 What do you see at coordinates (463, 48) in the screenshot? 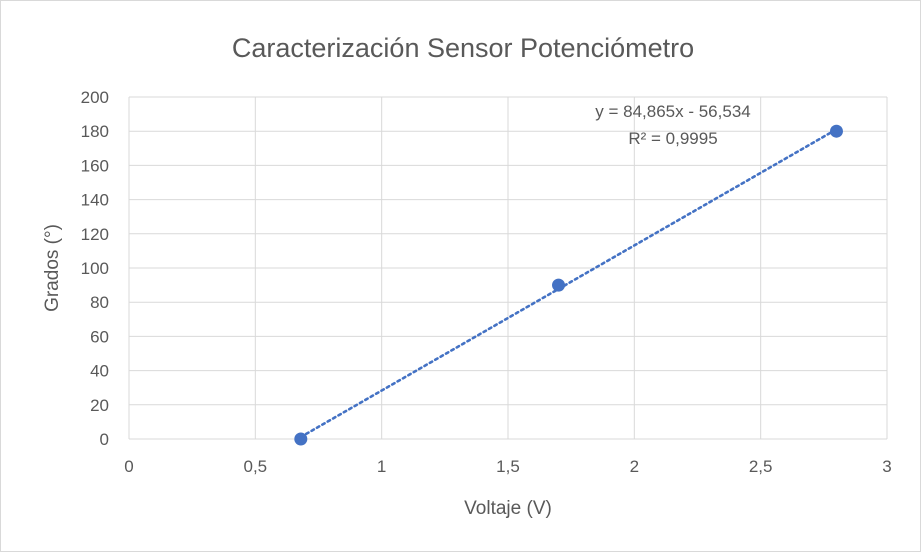
I see `chart-title: Caracterización Sensor Potenciómetro` at bounding box center [463, 48].